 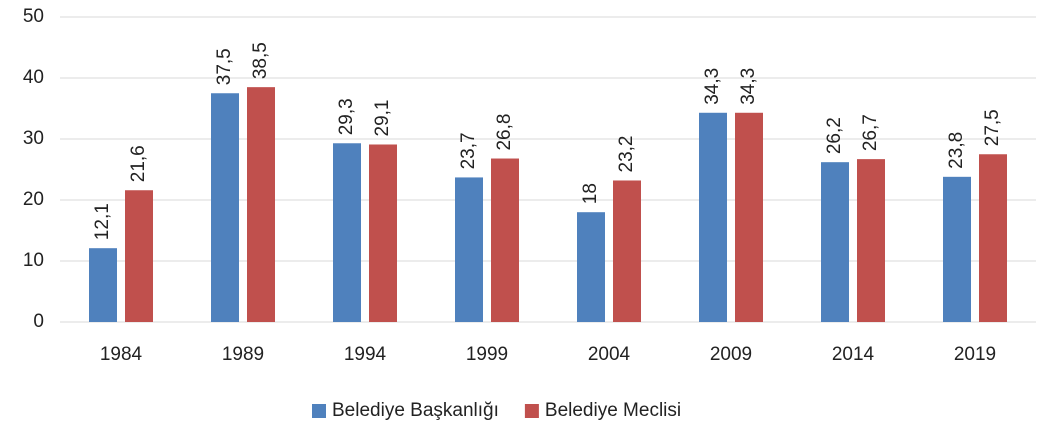 What do you see at coordinates (33, 16) in the screenshot?
I see `y-tick-label: 50` at bounding box center [33, 16].